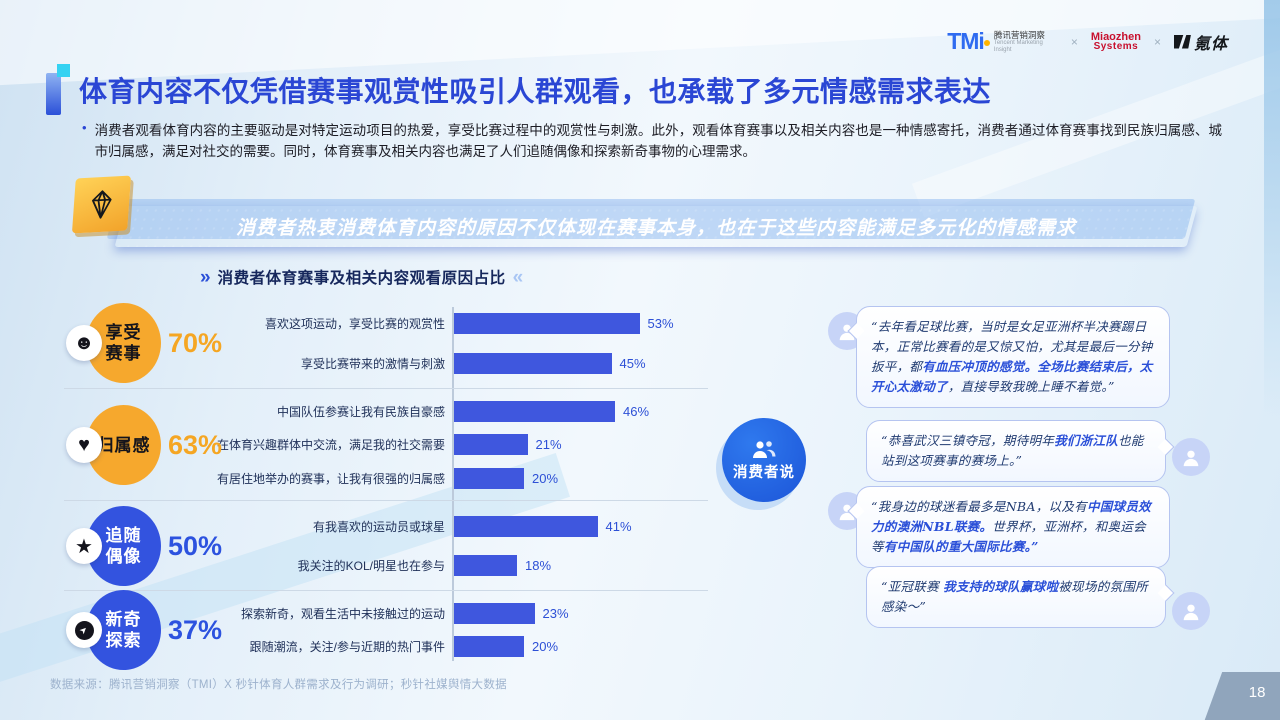 The width and height of the screenshot is (1280, 720). What do you see at coordinates (764, 460) in the screenshot?
I see `consumer-says-badge: 消费者说` at bounding box center [764, 460].